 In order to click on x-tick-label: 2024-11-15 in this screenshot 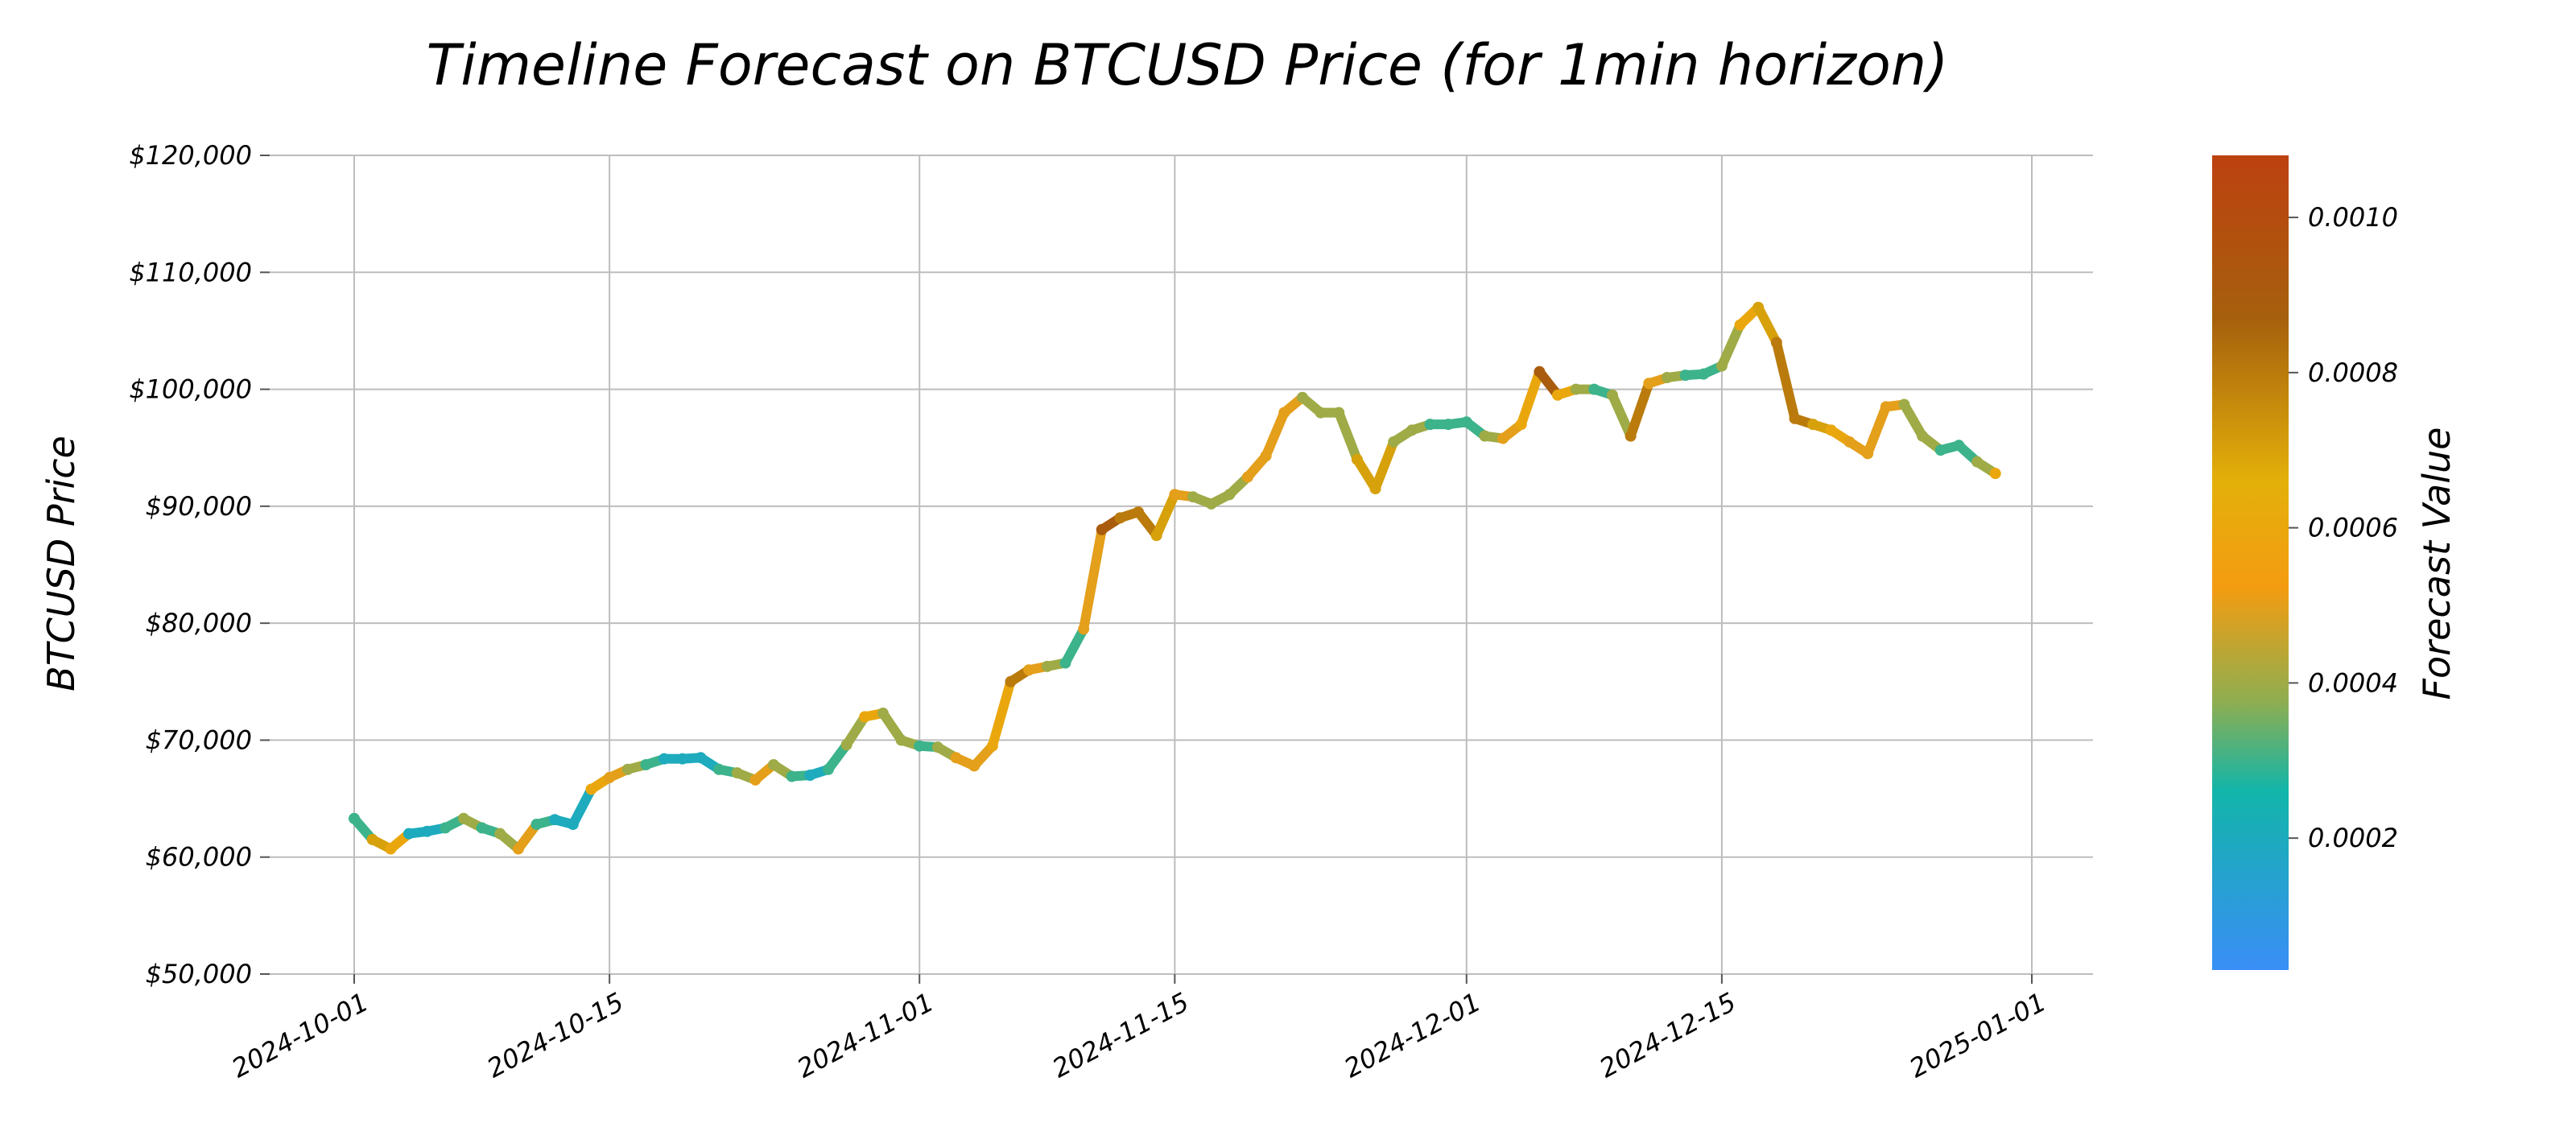, I will do `click(1120, 1035)`.